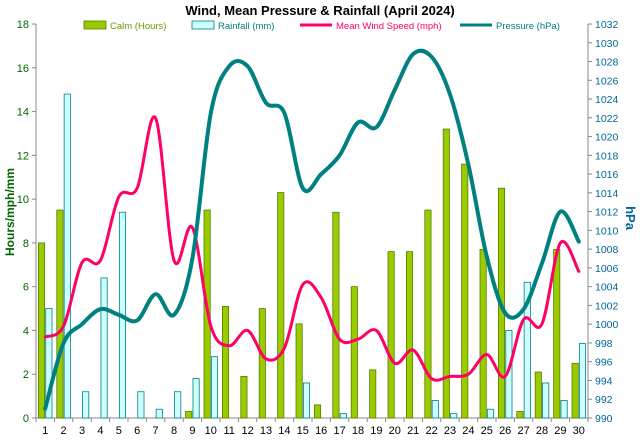 Image resolution: width=640 pixels, height=445 pixels. I want to click on x-tick-label: 17, so click(339, 431).